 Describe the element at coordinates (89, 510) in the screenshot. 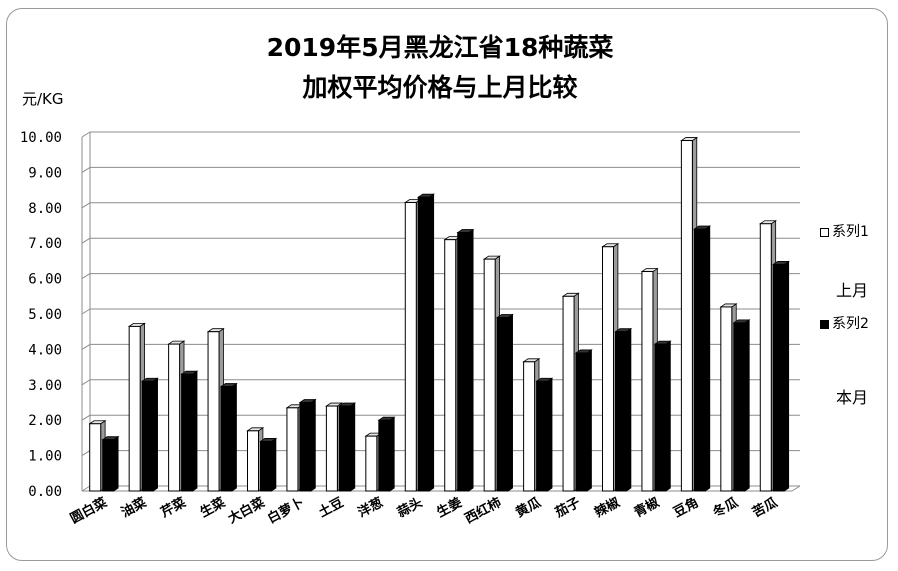

I see `x-tick-label: 圆白菜` at that location.